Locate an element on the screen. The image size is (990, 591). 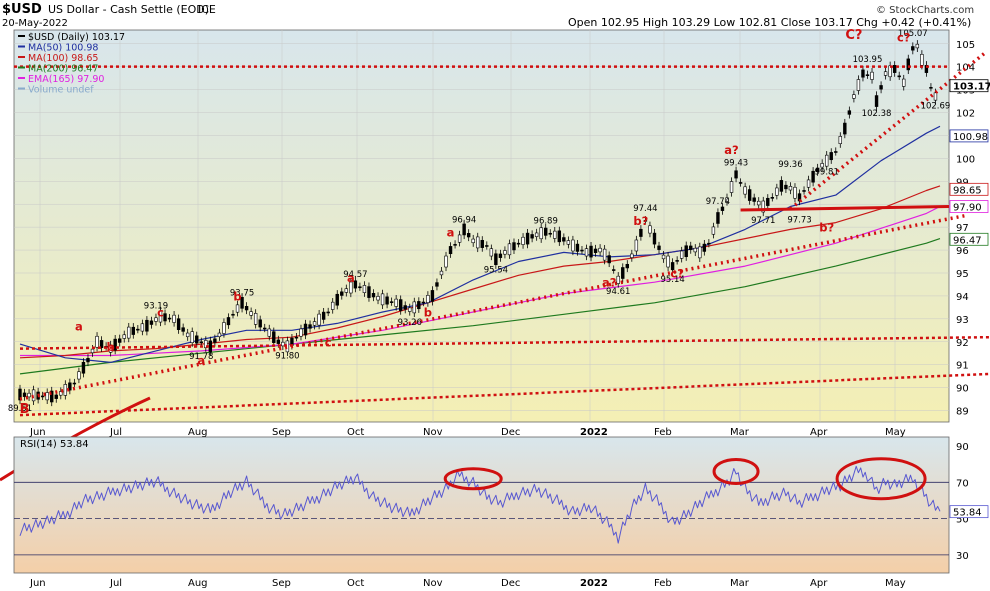
wave-label: a is located at coordinates (79, 326).